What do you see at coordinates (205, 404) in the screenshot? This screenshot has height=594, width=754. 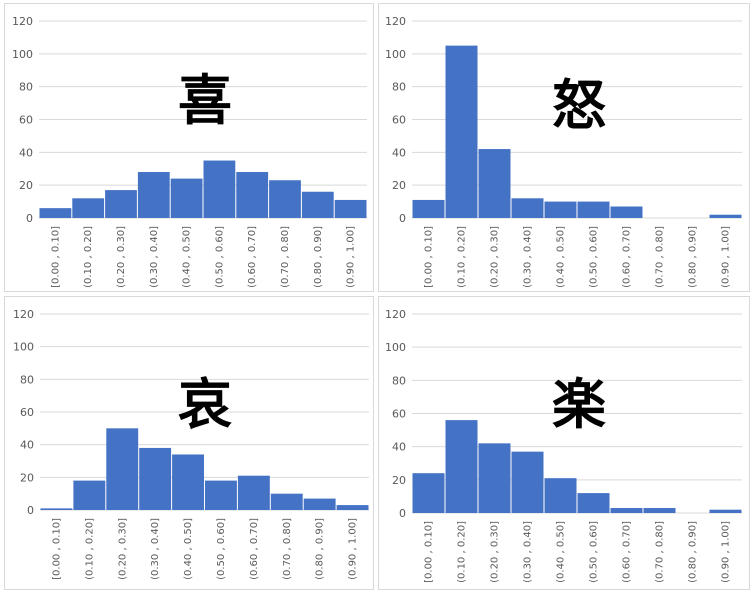 I see `chart-title: 哀` at bounding box center [205, 404].